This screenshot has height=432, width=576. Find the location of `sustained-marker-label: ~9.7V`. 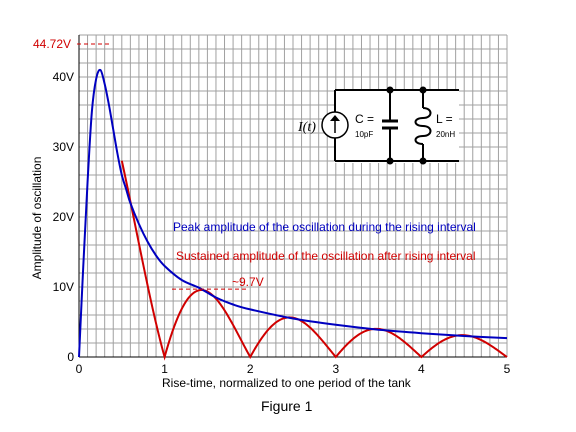

sustained-marker-label: ~9.7V is located at coordinates (248, 282).